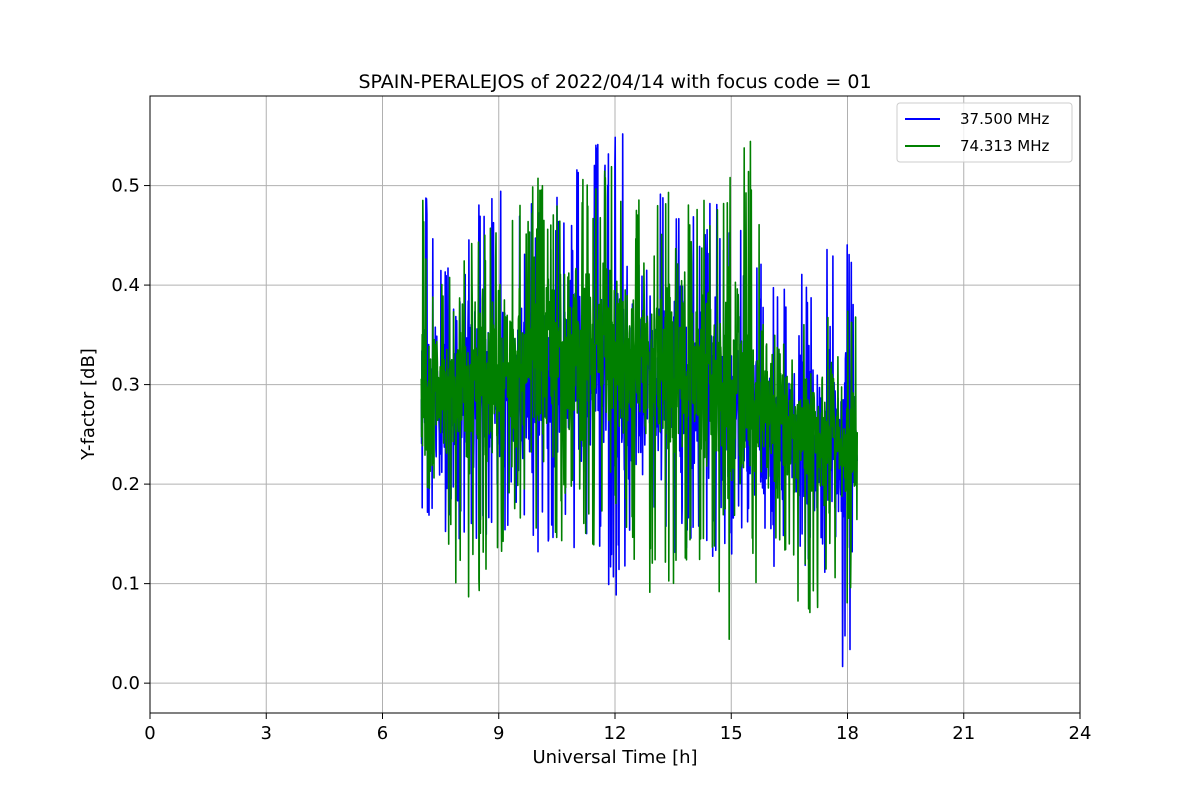 Image resolution: width=1200 pixels, height=800 pixels. I want to click on y-tick-label: 0.1, so click(125, 584).